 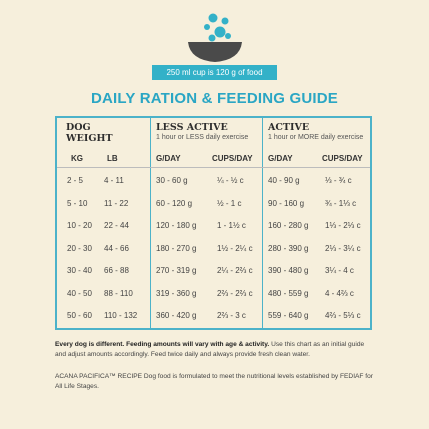 I want to click on col-kg: KG, so click(x=77, y=158).